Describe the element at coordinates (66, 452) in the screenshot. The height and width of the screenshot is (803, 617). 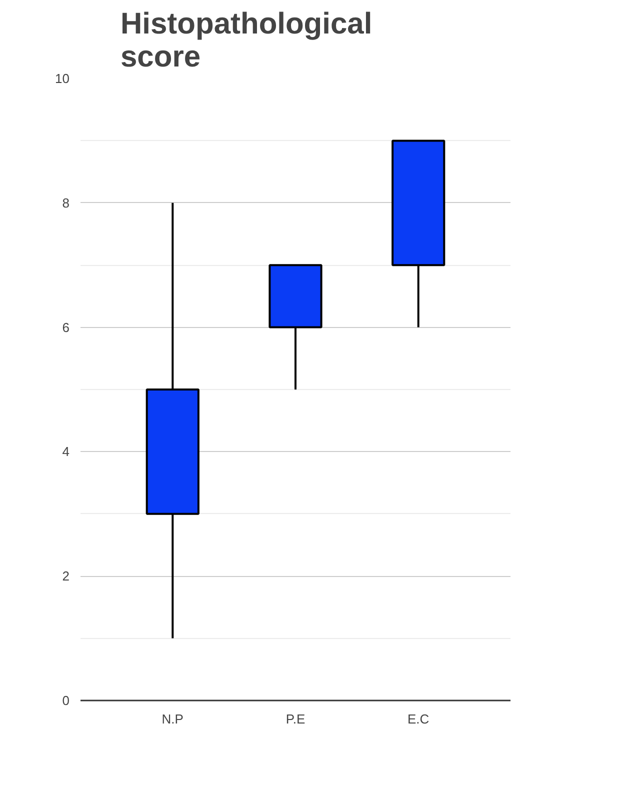
I see `y-tick-label: 4` at that location.